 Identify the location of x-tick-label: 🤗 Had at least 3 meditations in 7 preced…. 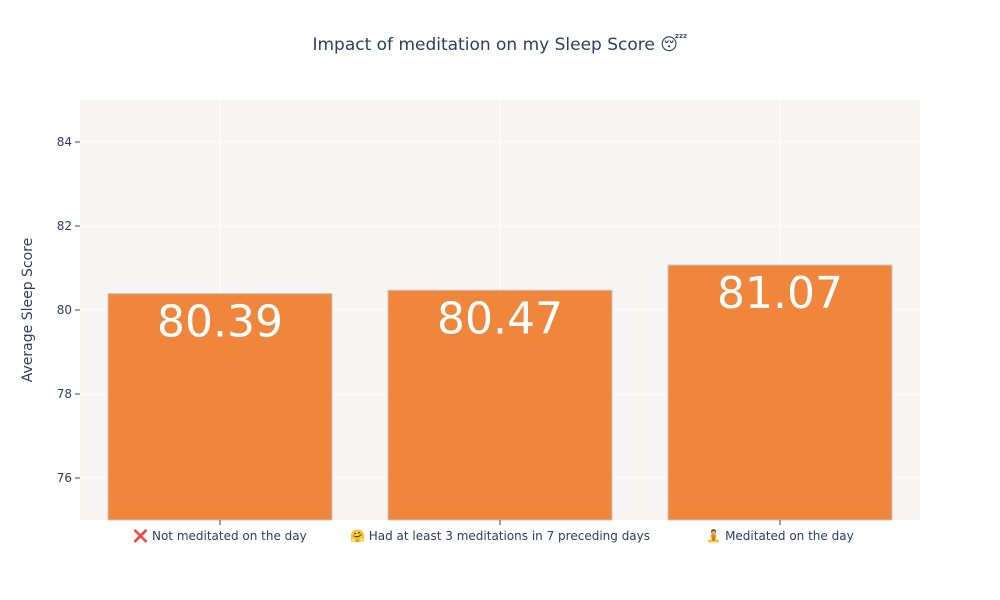
(500, 536).